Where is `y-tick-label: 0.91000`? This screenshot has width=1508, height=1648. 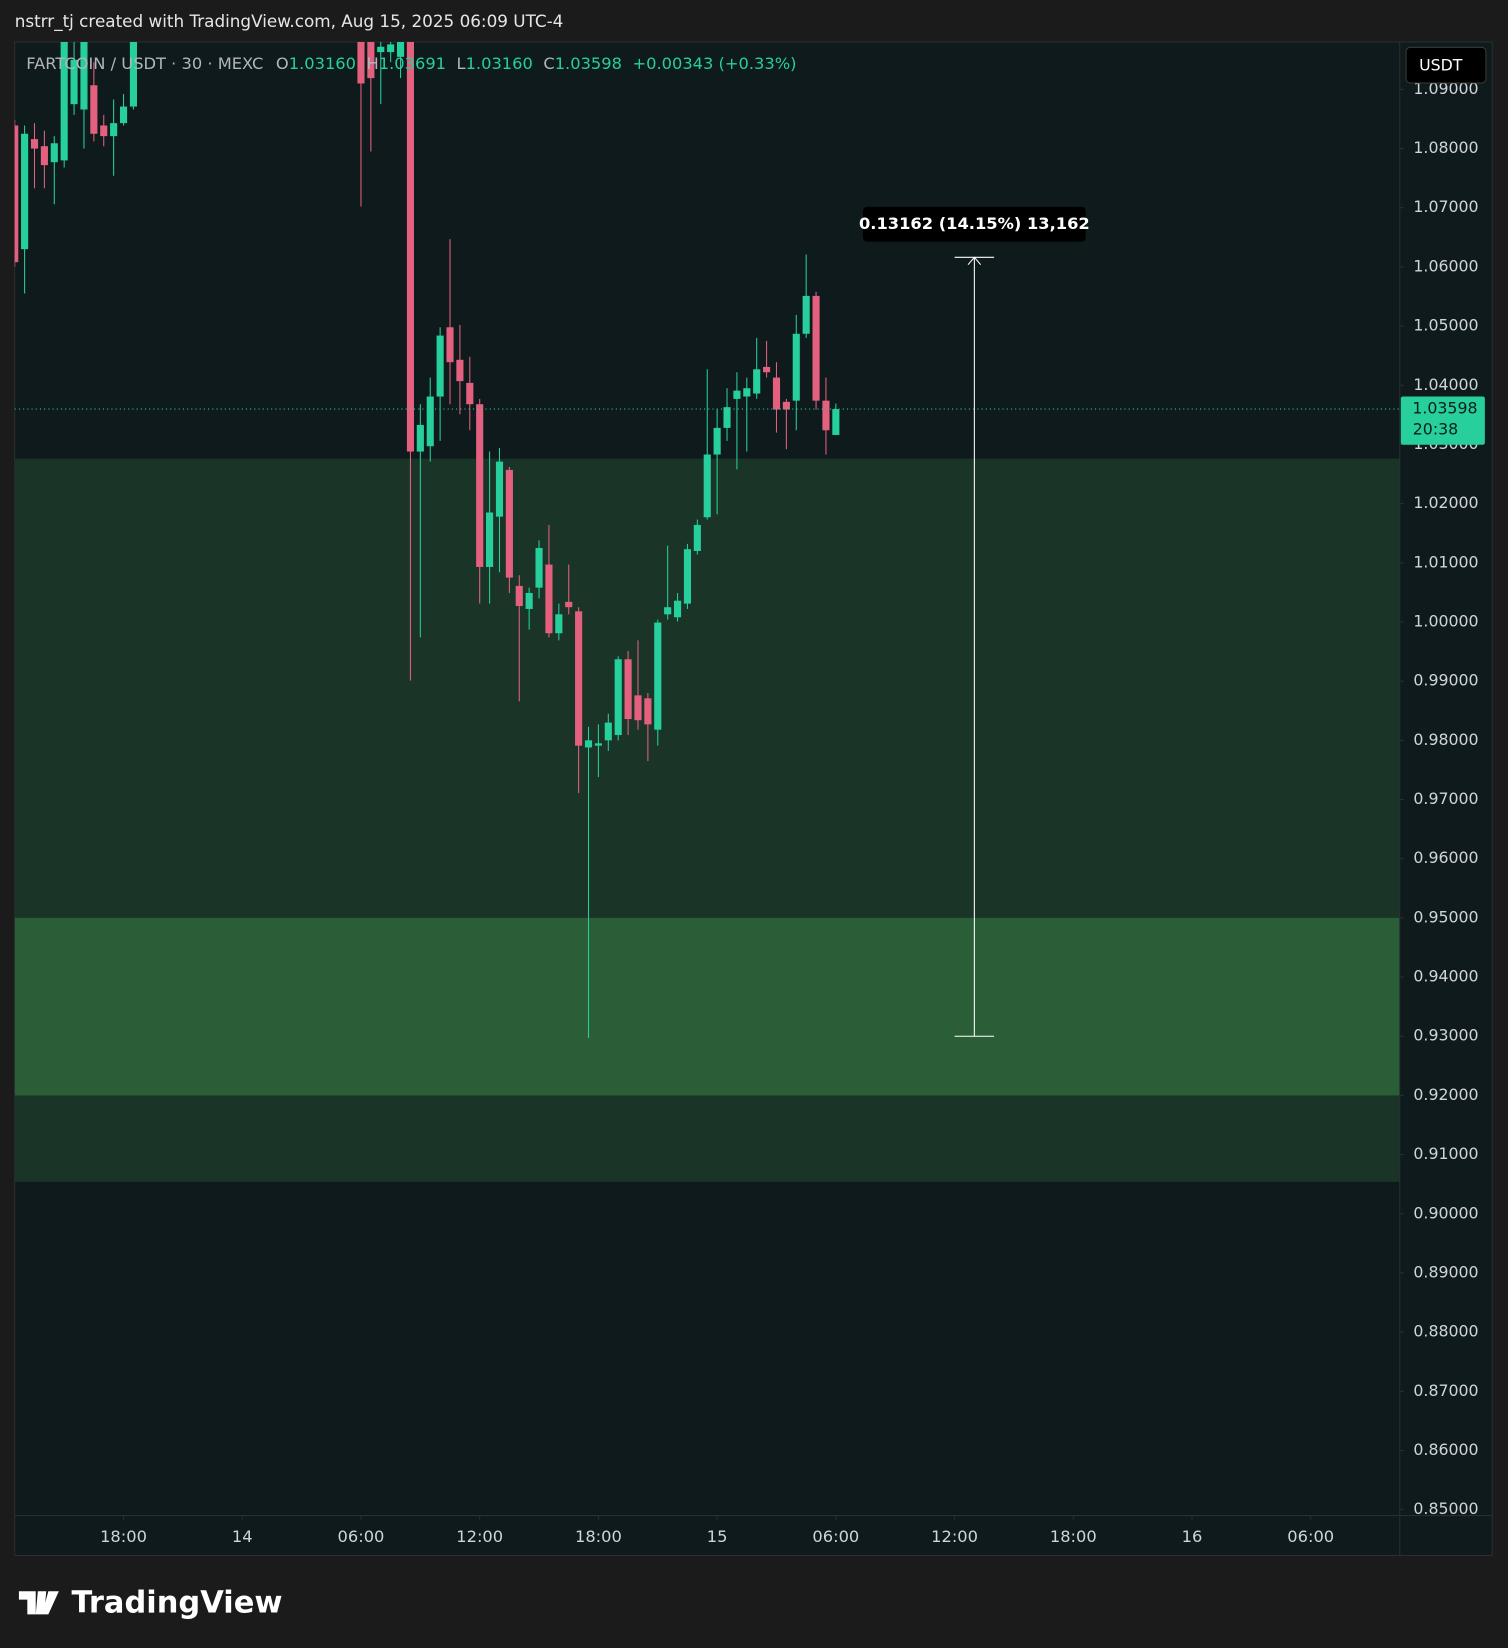 y-tick-label: 0.91000 is located at coordinates (1445, 1153).